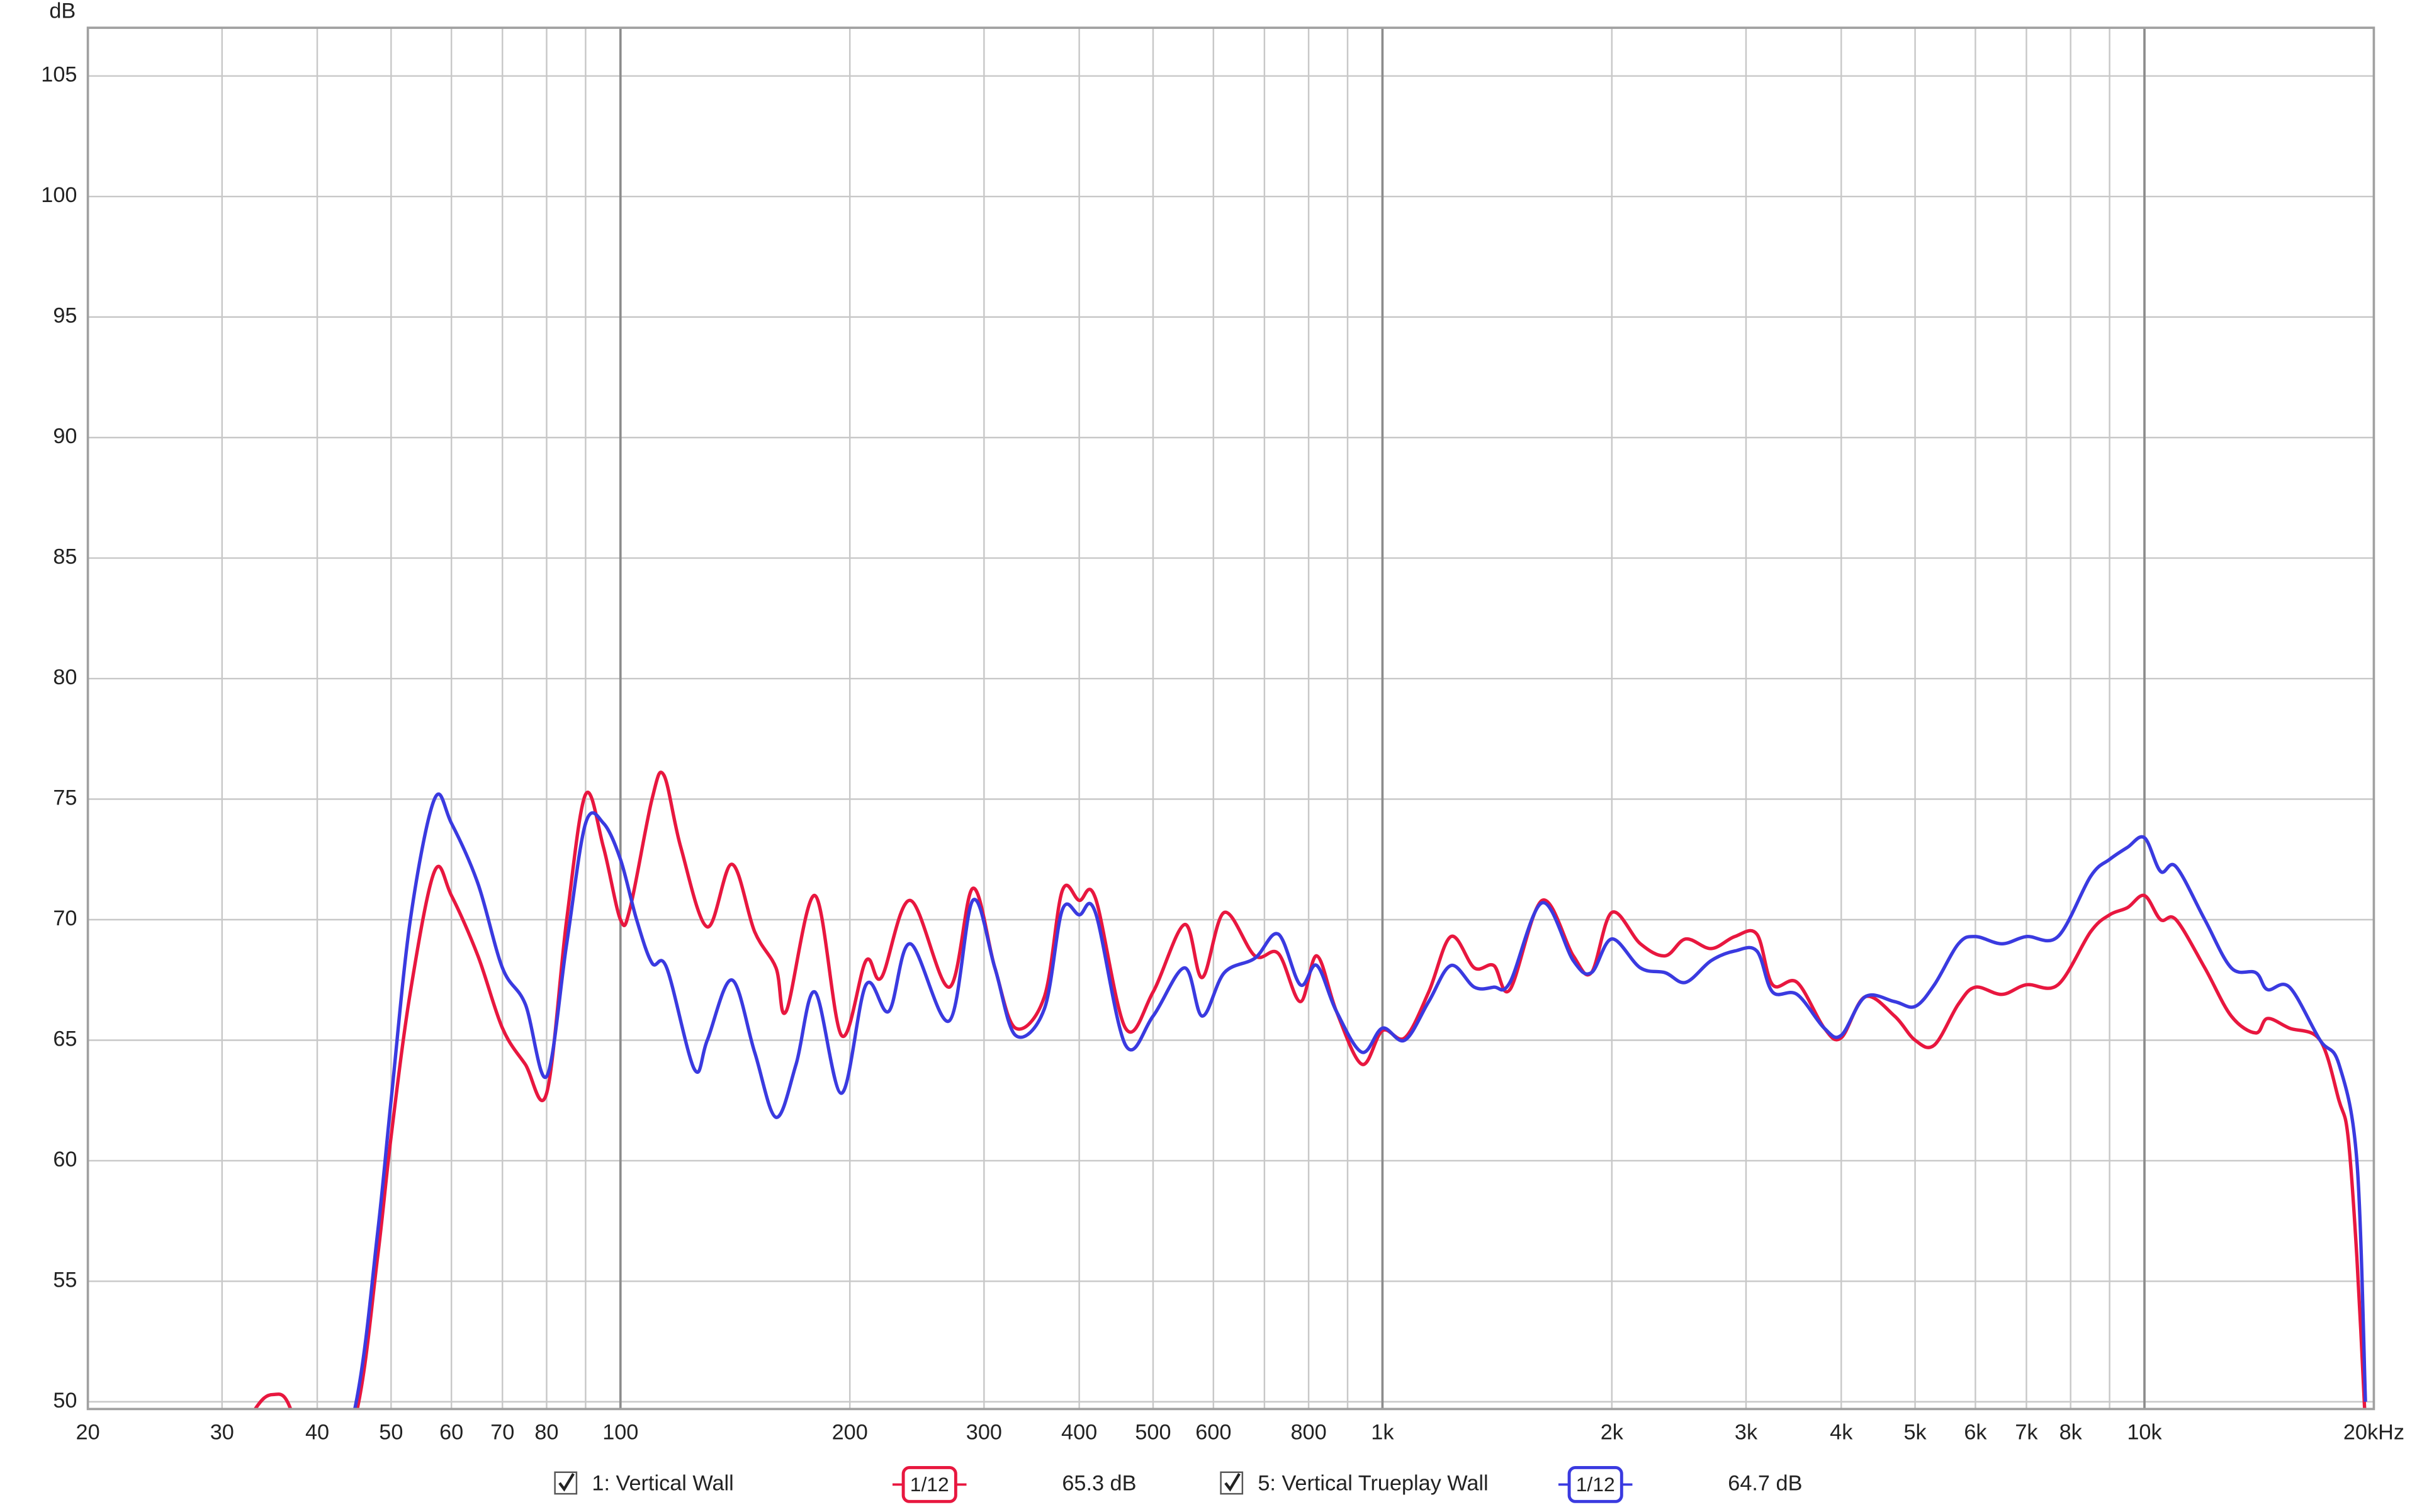 The height and width of the screenshot is (1512, 2417). What do you see at coordinates (1308, 1433) in the screenshot?
I see `x-tick-label: 800` at bounding box center [1308, 1433].